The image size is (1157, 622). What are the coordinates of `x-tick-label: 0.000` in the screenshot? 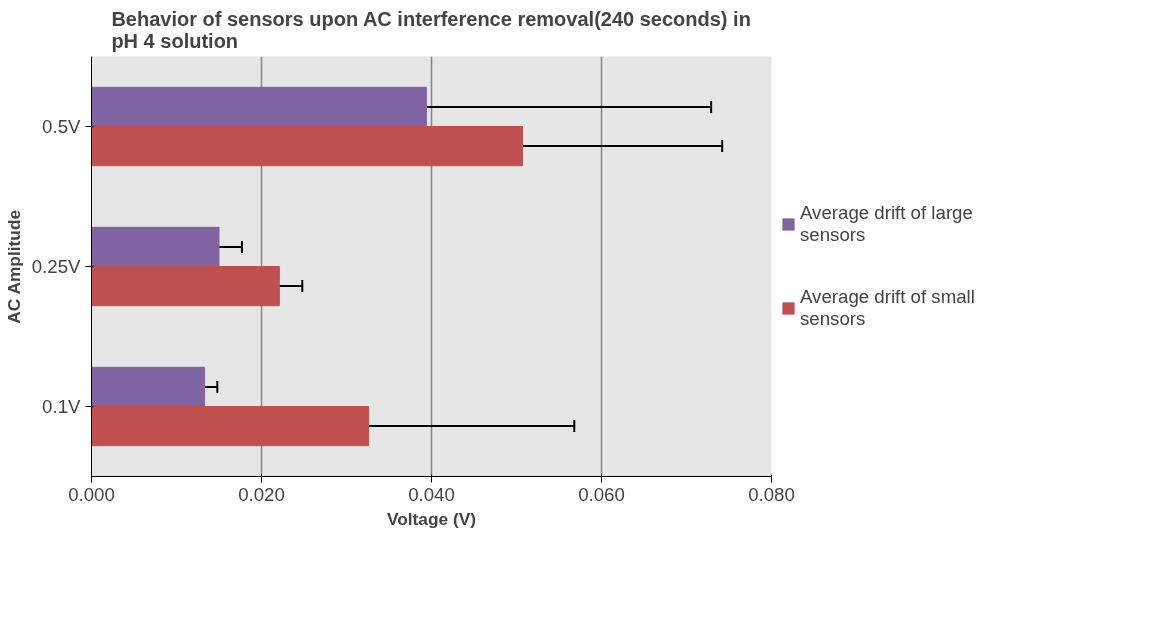 It's located at (91, 494).